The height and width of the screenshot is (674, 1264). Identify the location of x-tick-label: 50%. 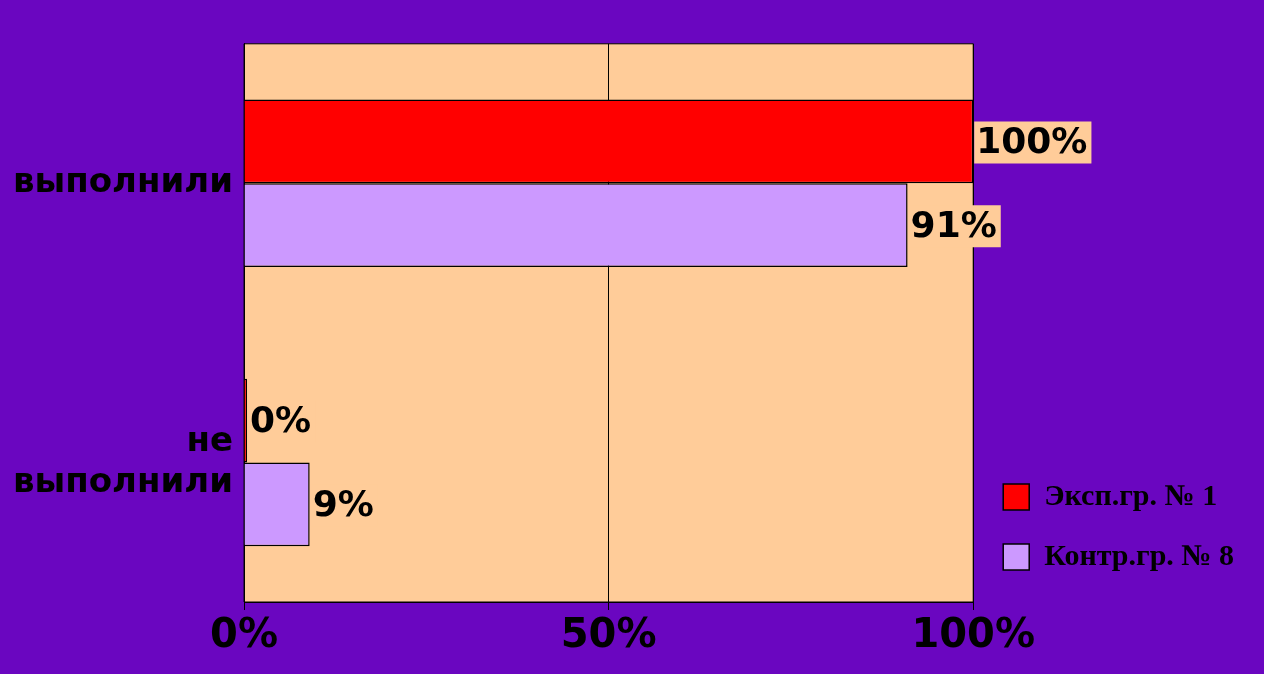
(608, 633).